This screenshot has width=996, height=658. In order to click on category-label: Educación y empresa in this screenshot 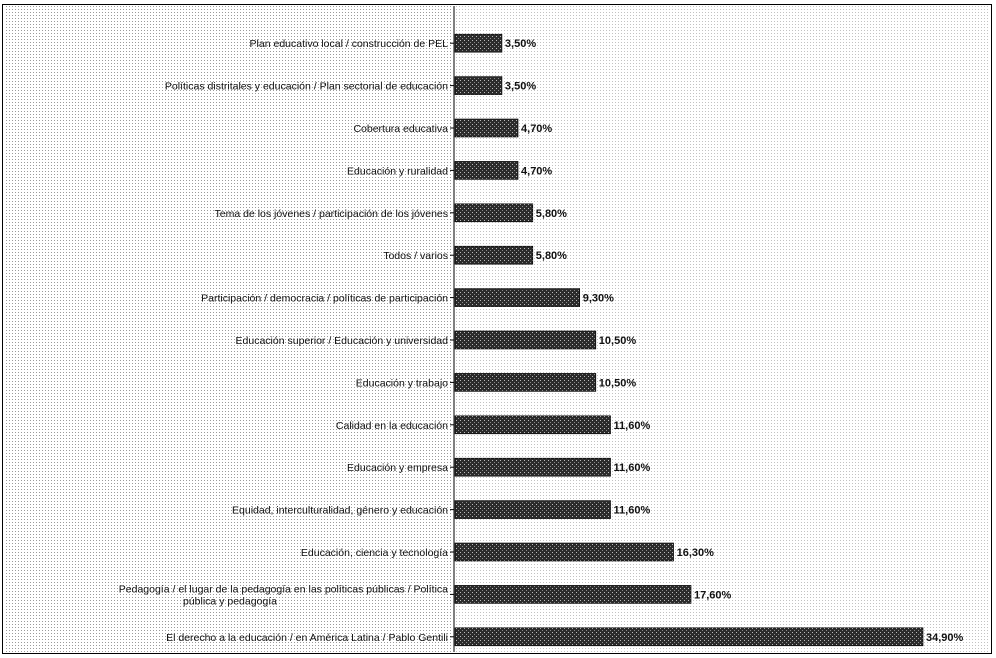, I will do `click(397, 468)`.